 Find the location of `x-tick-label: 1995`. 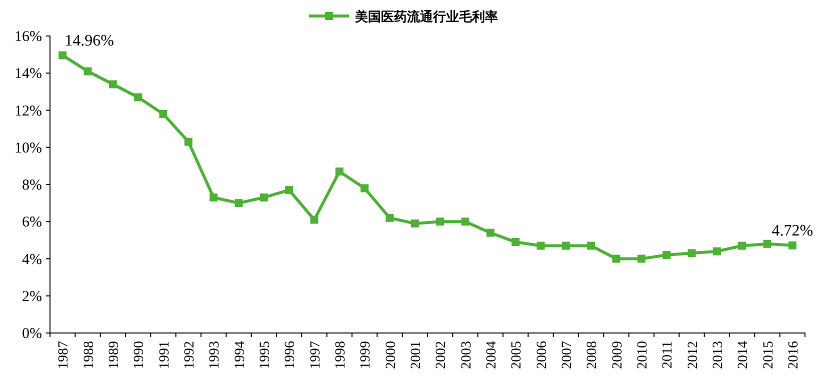

x-tick-label: 1995 is located at coordinates (265, 355).